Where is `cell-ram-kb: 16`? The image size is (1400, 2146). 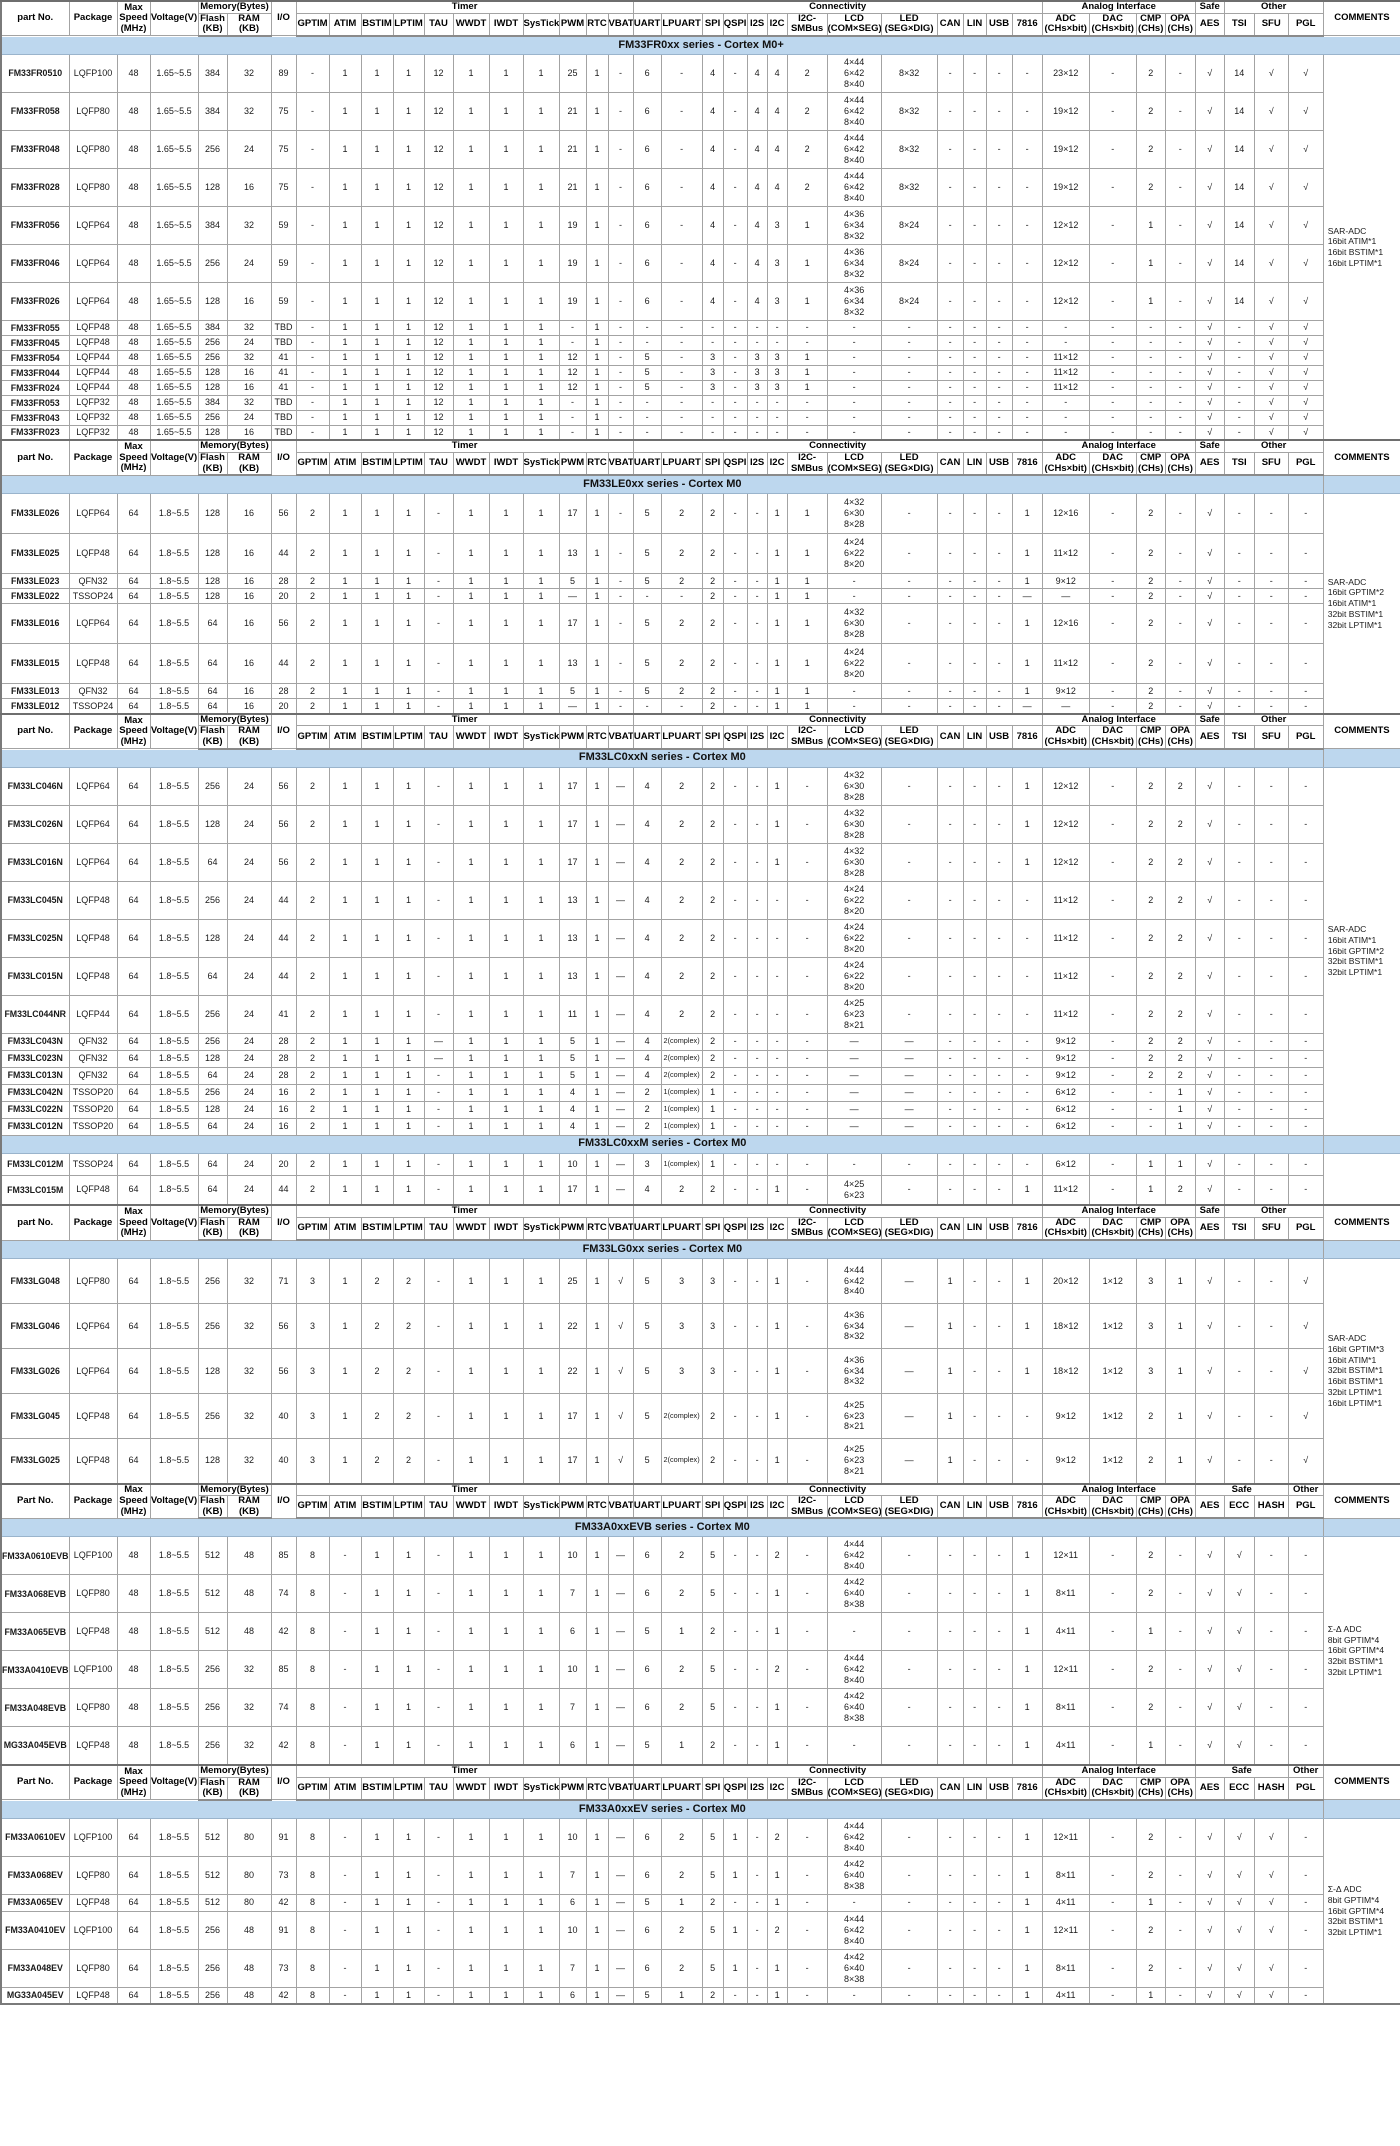
cell-ram-kb: 16 is located at coordinates (249, 372).